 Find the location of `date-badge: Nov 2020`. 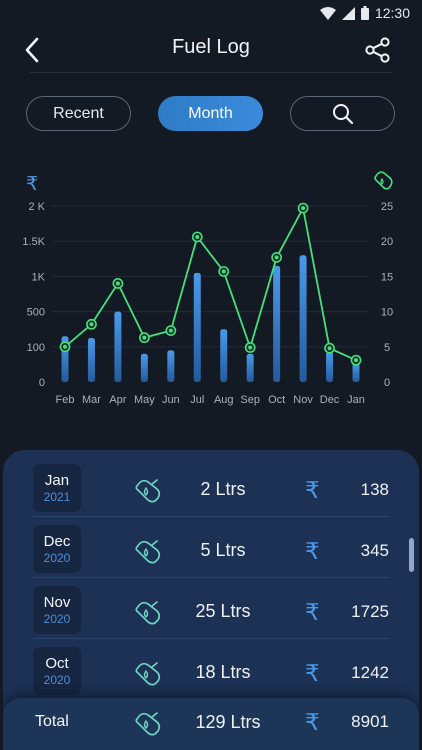

date-badge: Nov 2020 is located at coordinates (57, 610).